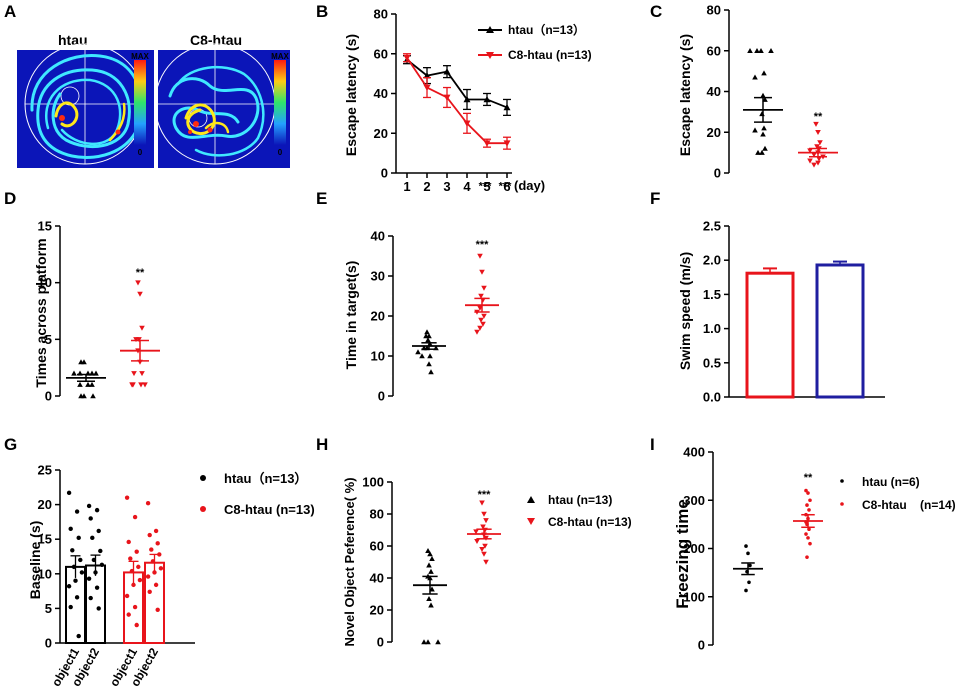 The image size is (969, 695). Describe the element at coordinates (406, 186) in the screenshot. I see `x-tick-label: 1` at that location.